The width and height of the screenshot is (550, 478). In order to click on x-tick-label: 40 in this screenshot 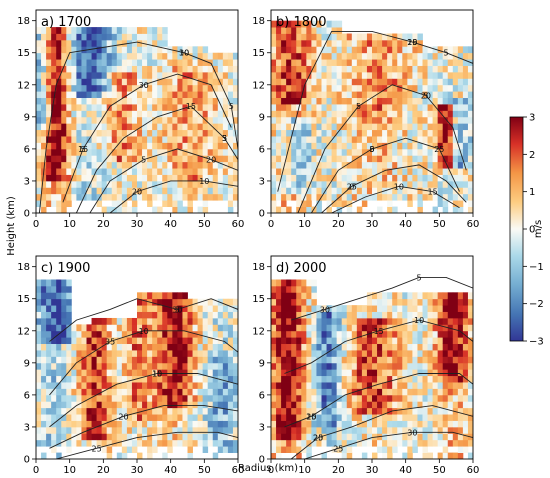, I will do `click(405, 224)`.